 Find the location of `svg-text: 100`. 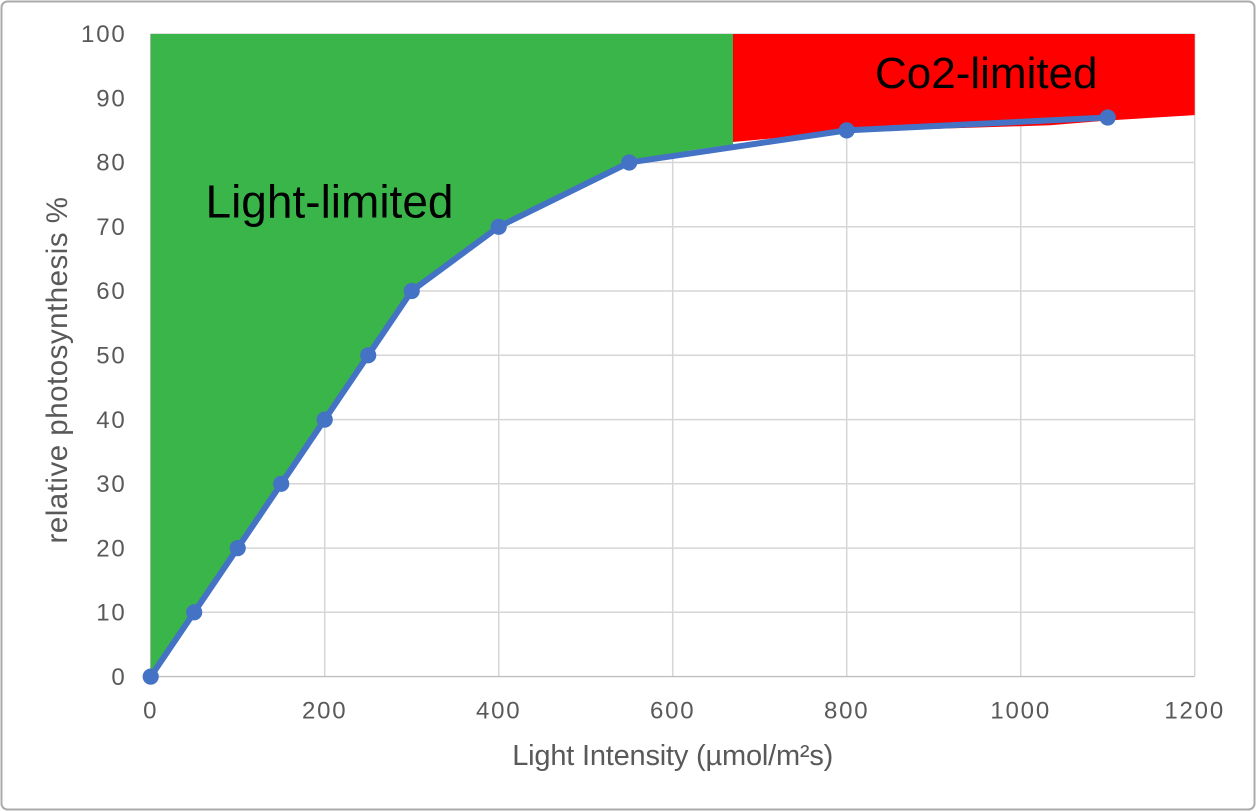

svg-text: 100 is located at coordinates (103, 34).